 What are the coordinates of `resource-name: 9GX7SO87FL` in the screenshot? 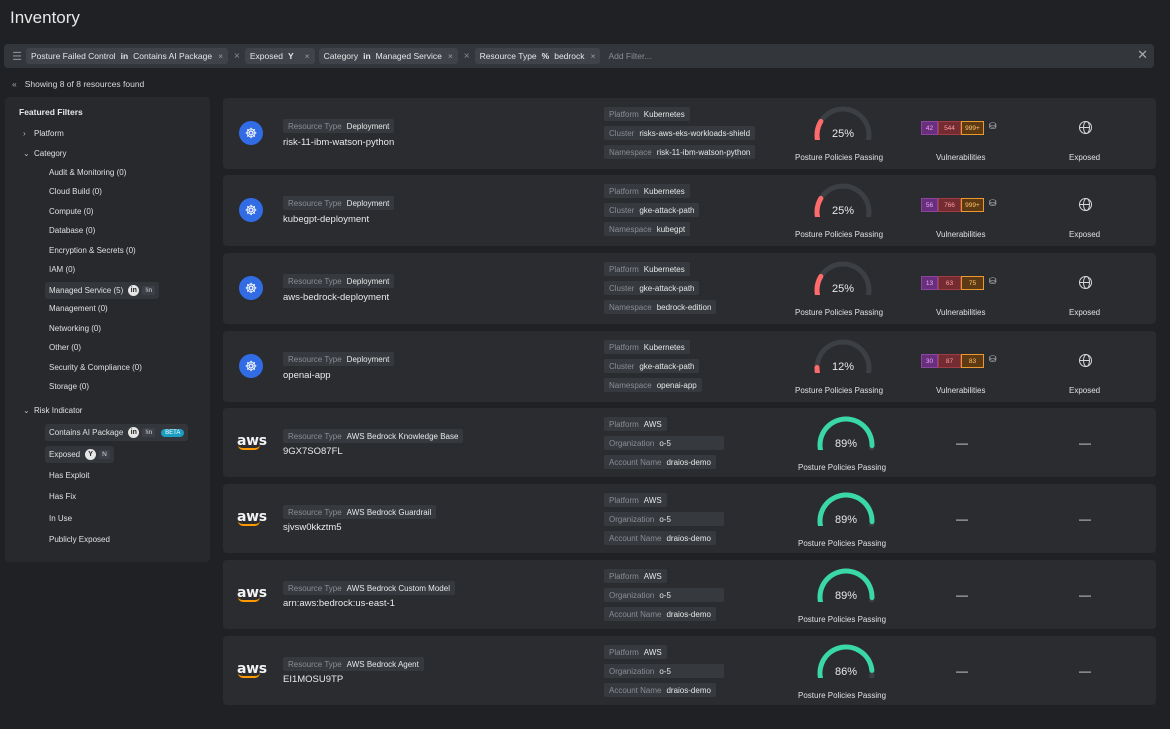 It's located at (313, 451).